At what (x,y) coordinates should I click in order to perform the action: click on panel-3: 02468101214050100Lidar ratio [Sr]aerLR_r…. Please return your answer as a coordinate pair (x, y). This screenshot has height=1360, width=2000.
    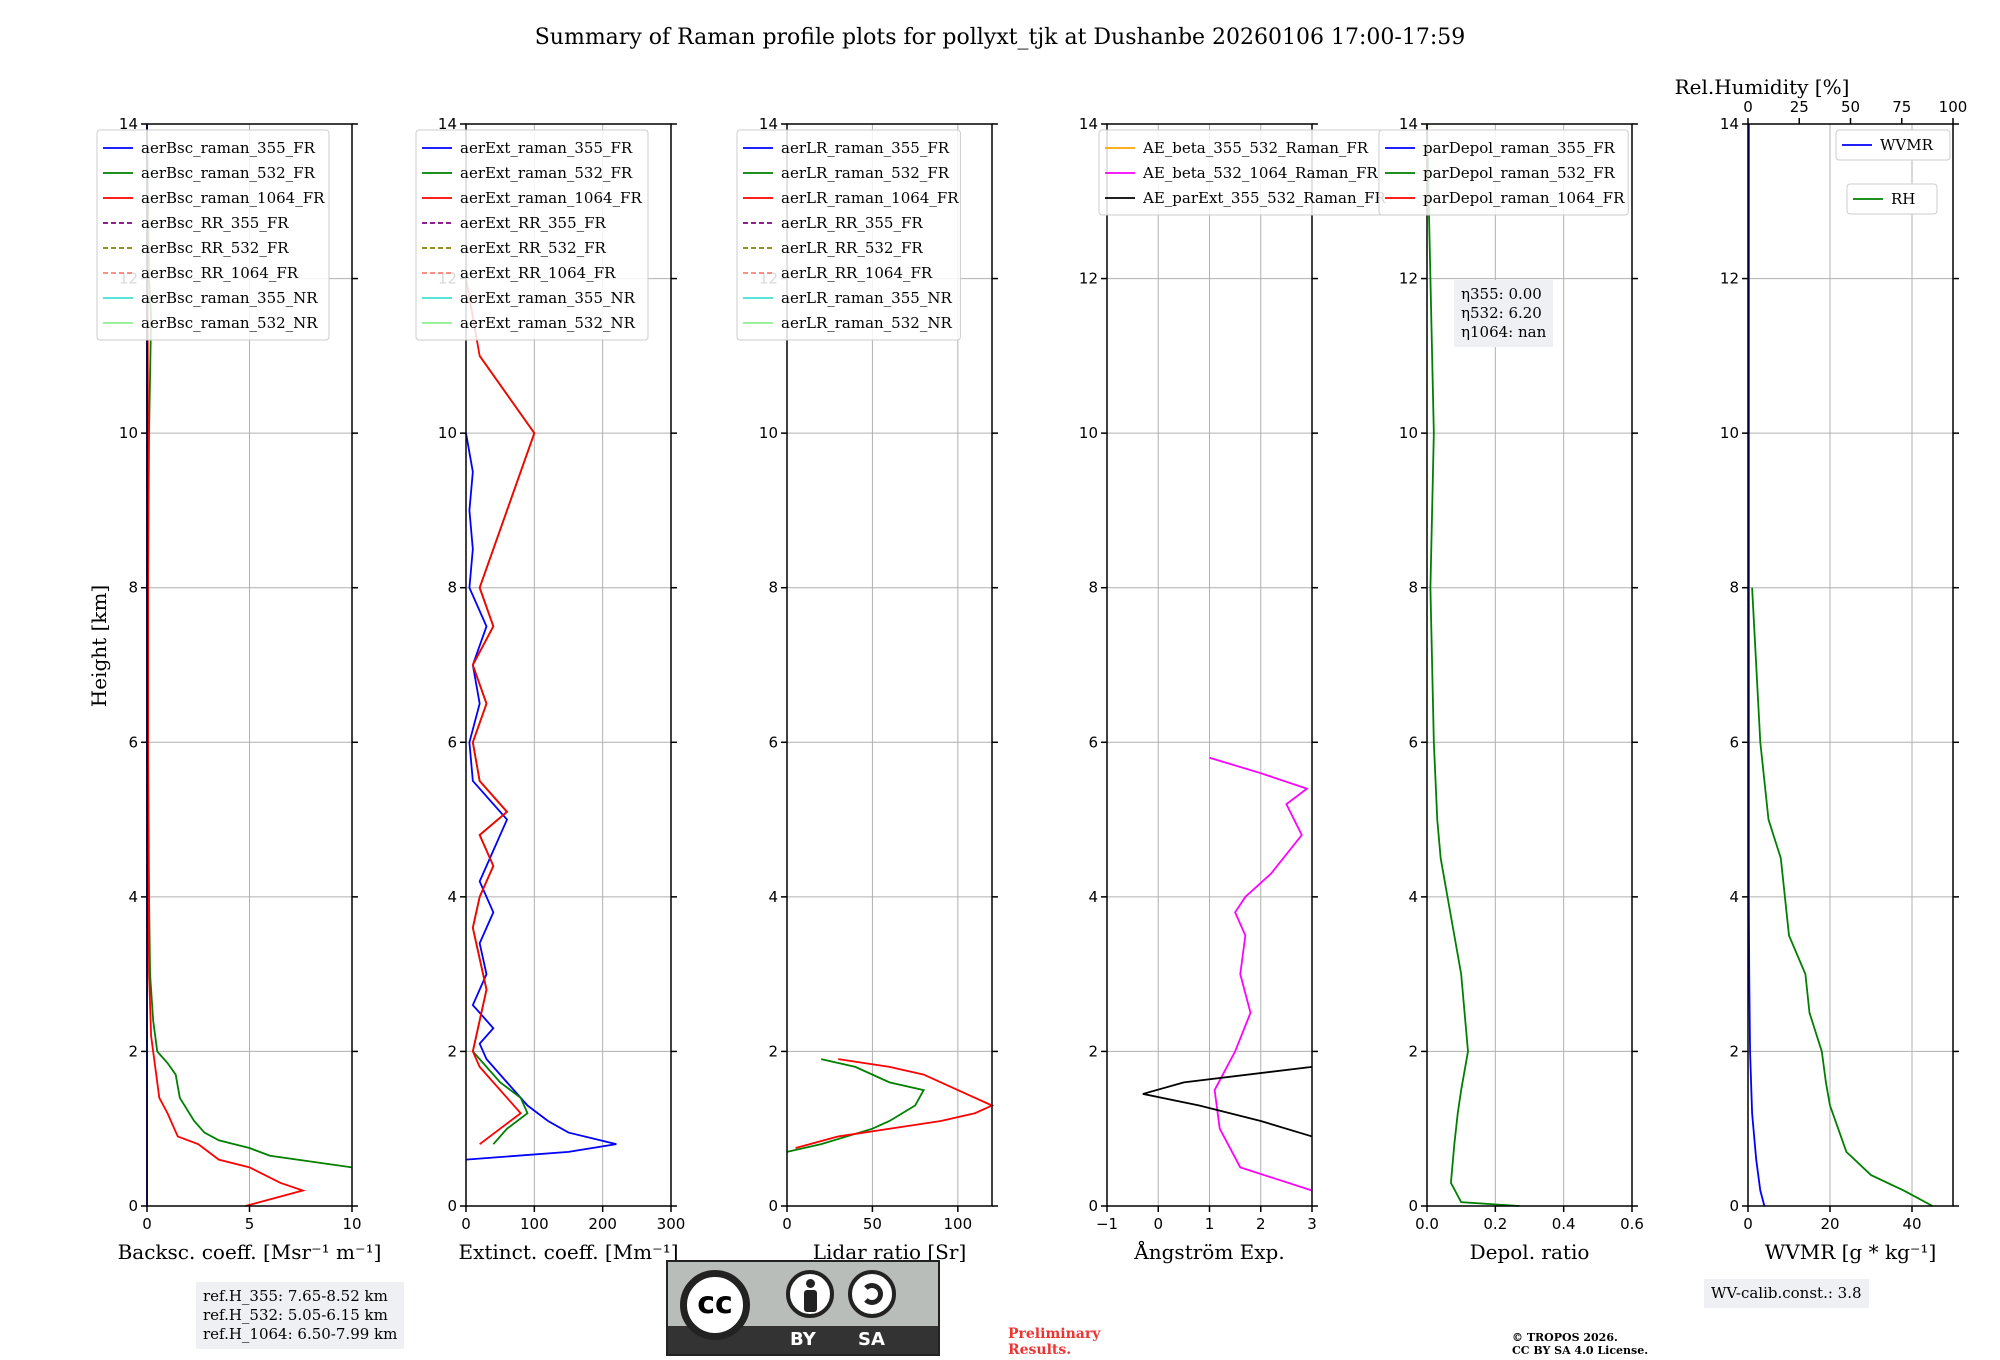
    Looking at the image, I should click on (867, 689).